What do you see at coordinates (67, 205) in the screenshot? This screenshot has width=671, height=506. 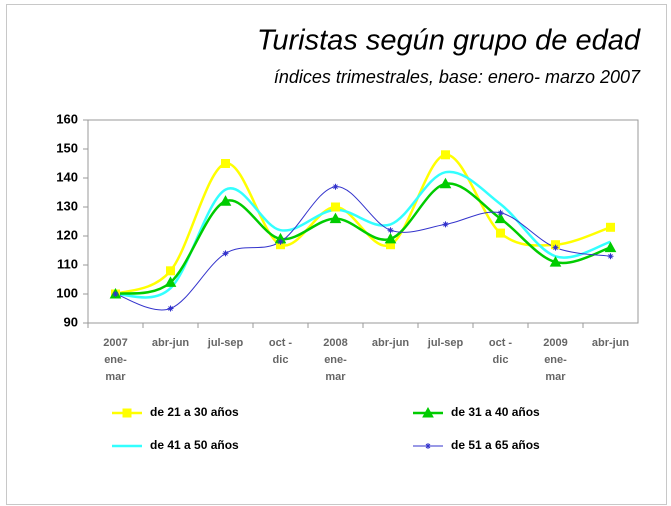 I see `y-tick-label: 130` at bounding box center [67, 205].